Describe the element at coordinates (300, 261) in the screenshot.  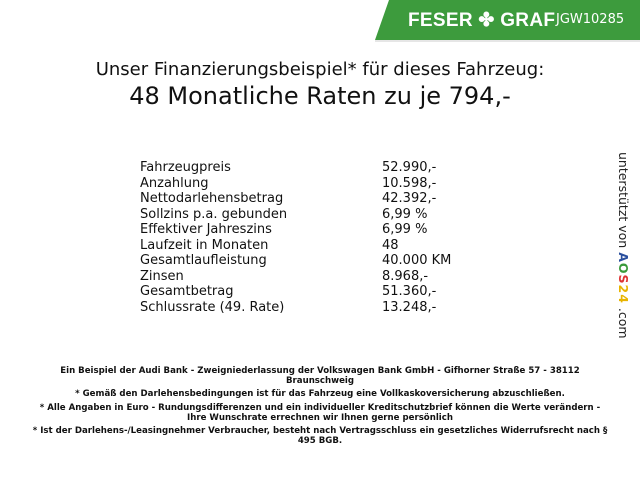
I see `table-row: Gesamtlaufleistung 40.000 KM` at that location.